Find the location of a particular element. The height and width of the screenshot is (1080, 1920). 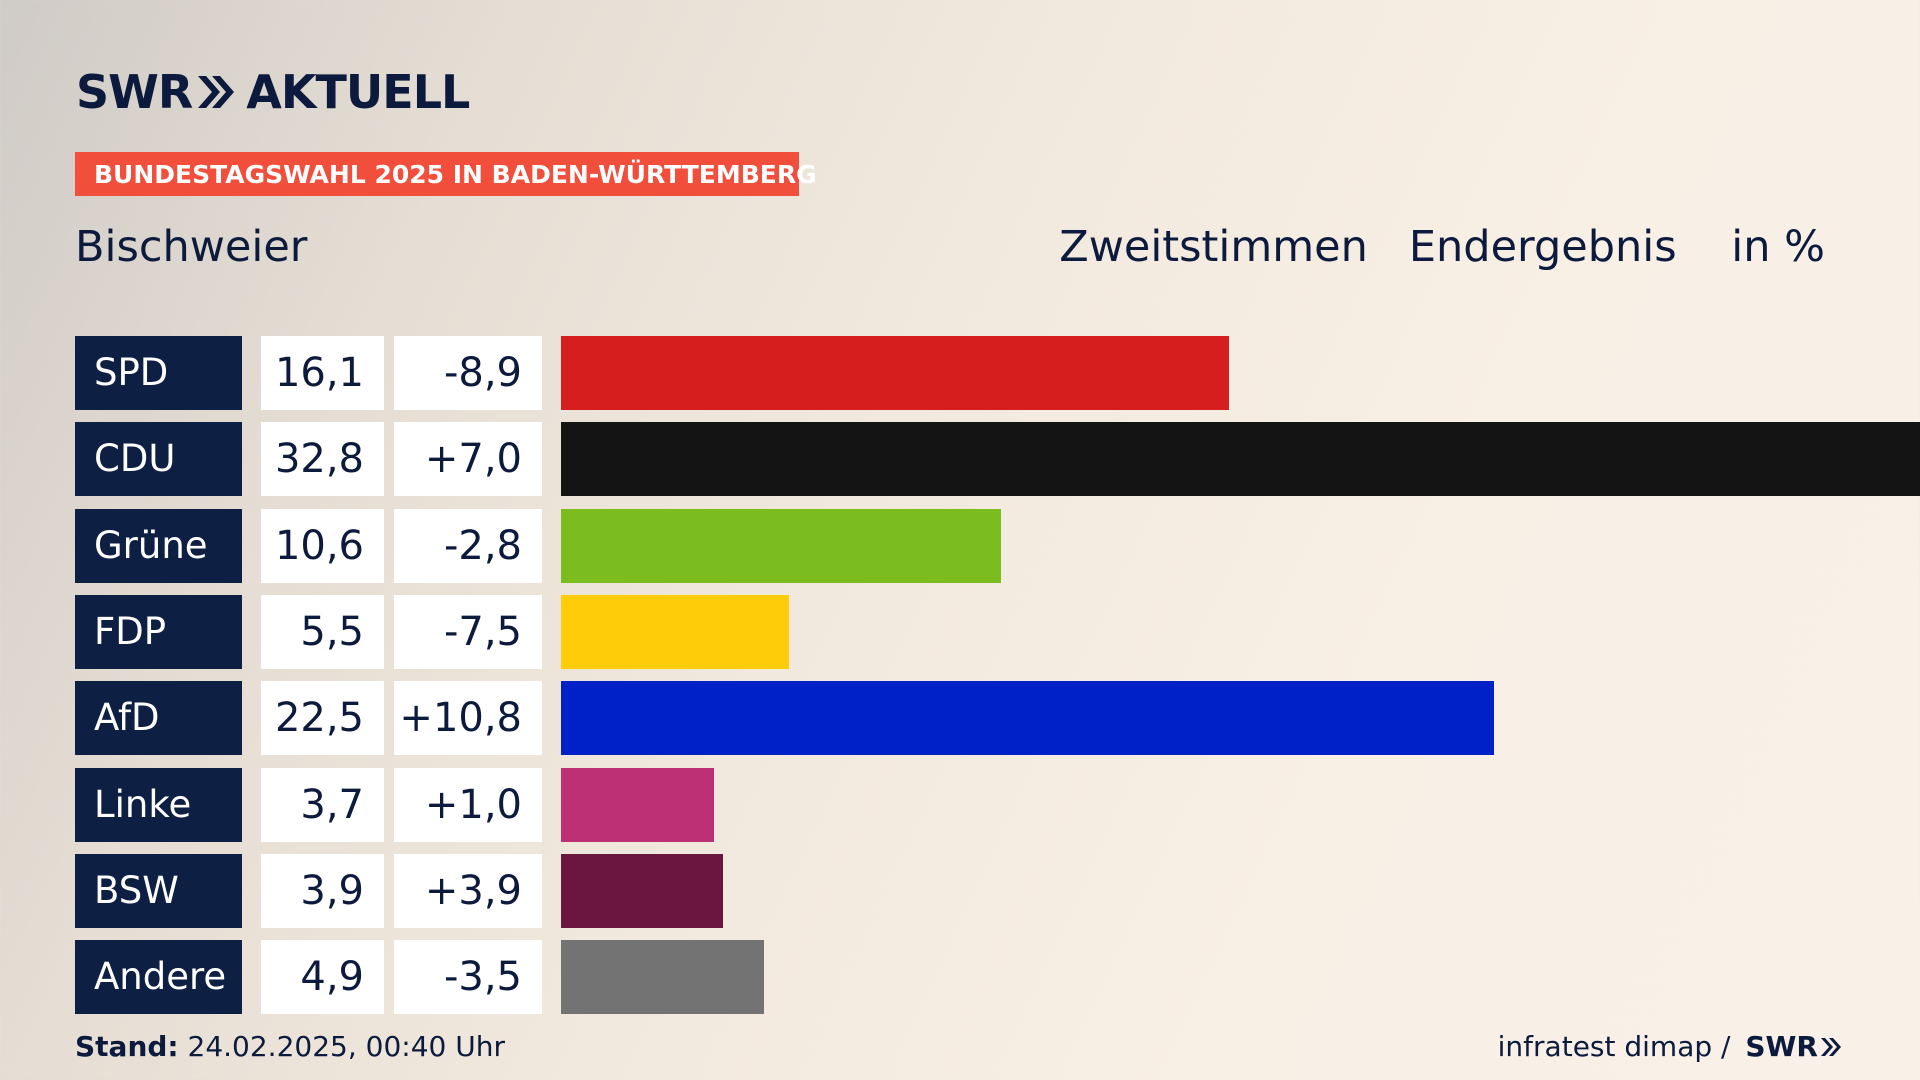

footer-chevron-icon is located at coordinates (1831, 1047).